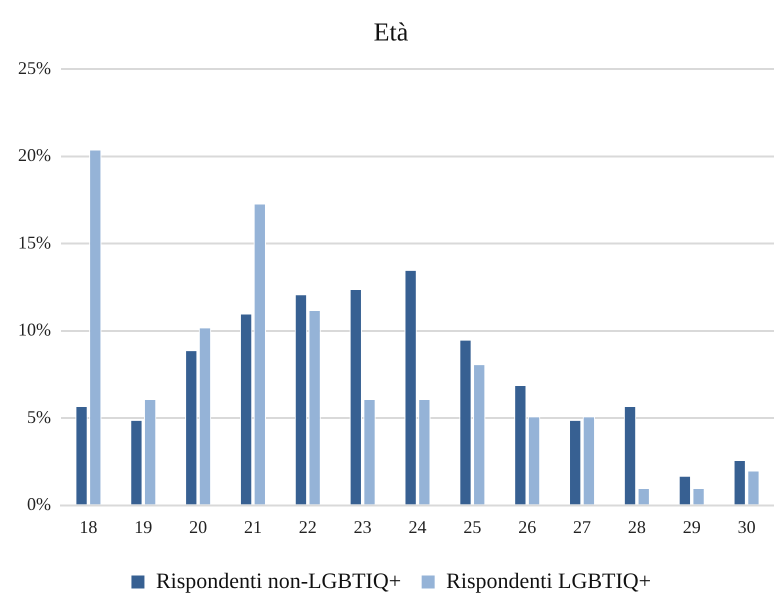 The width and height of the screenshot is (782, 611). What do you see at coordinates (637, 526) in the screenshot?
I see `x-tick-label: 28` at bounding box center [637, 526].